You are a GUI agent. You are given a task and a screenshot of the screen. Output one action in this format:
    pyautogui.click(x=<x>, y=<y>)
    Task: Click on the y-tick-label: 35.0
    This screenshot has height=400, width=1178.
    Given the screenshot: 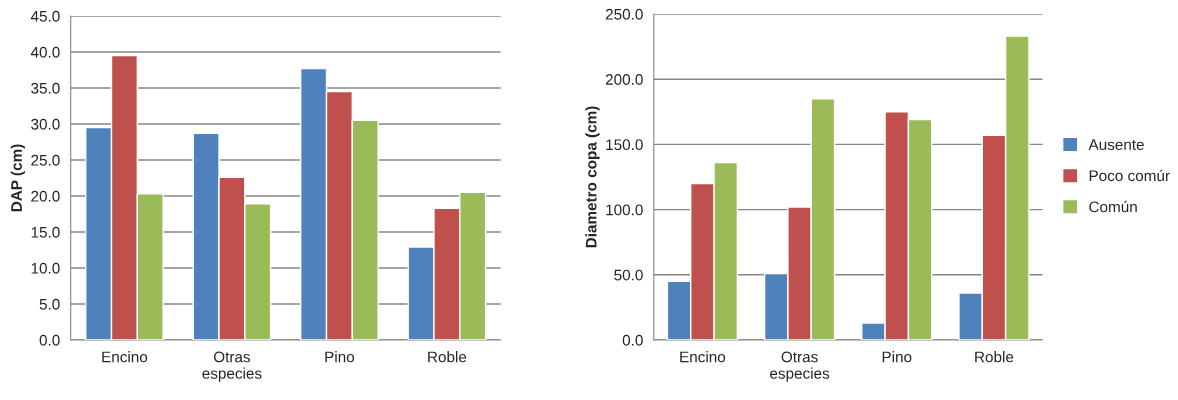 What is the action you would take?
    pyautogui.click(x=45, y=88)
    